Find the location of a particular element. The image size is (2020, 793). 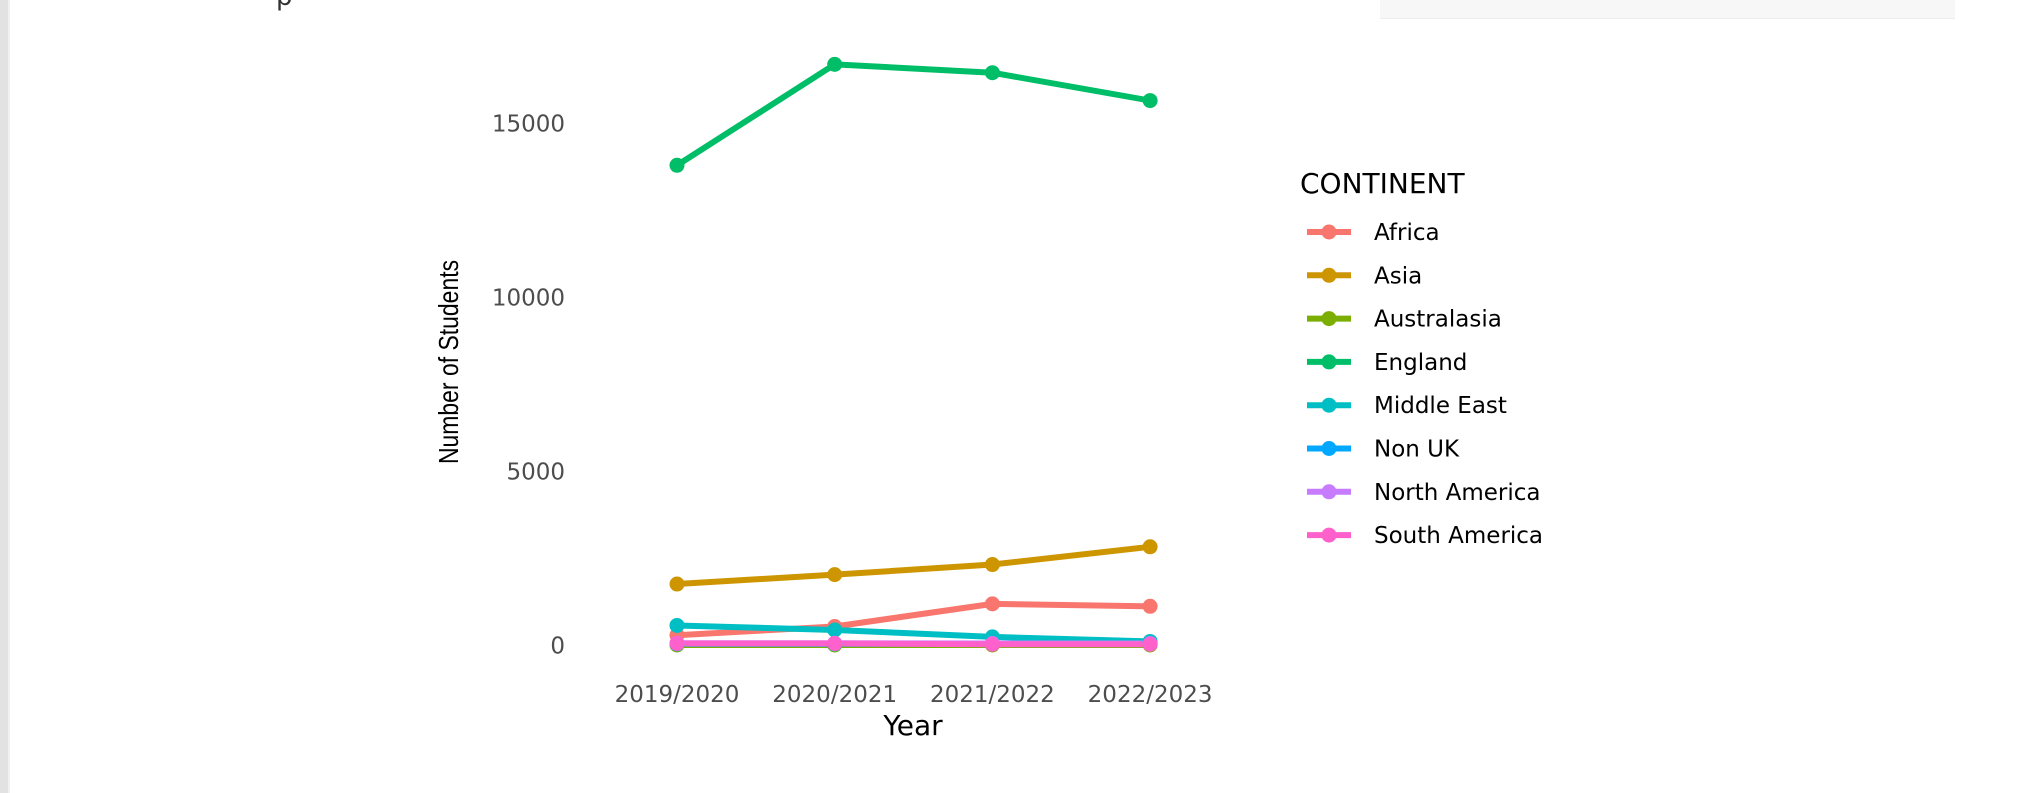

legend-item-australasia: Australasia is located at coordinates (1404, 320).